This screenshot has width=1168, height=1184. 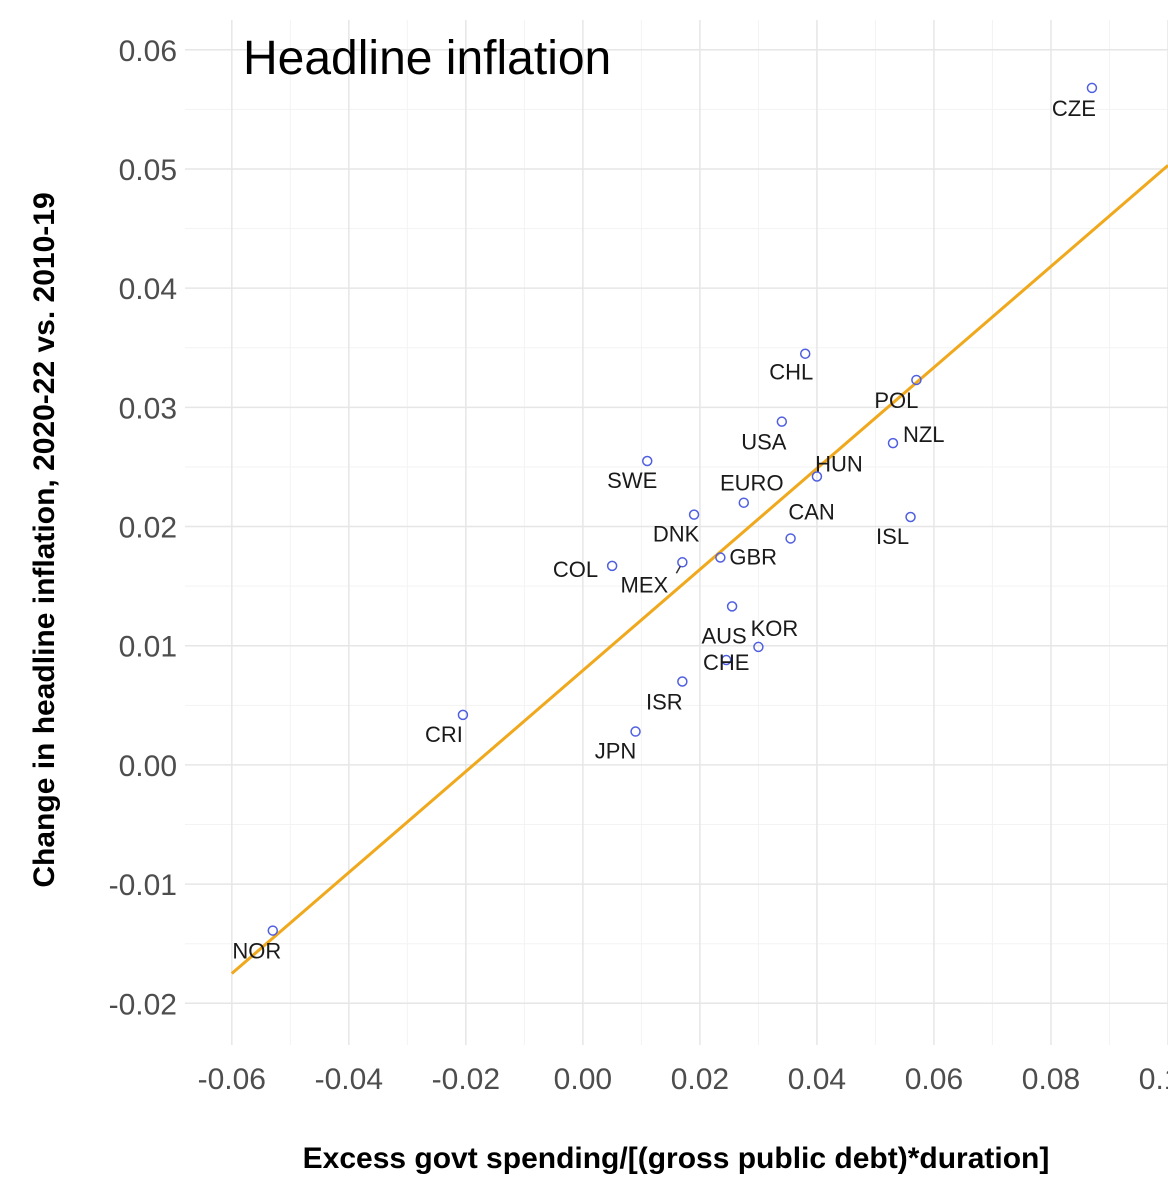 I want to click on data-point-hun, so click(x=817, y=476).